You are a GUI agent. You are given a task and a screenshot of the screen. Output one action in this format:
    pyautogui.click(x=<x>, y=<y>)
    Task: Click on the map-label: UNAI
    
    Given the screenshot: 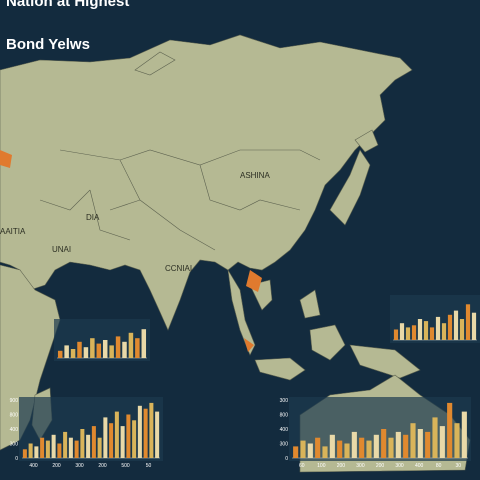 What is the action you would take?
    pyautogui.click(x=61, y=249)
    